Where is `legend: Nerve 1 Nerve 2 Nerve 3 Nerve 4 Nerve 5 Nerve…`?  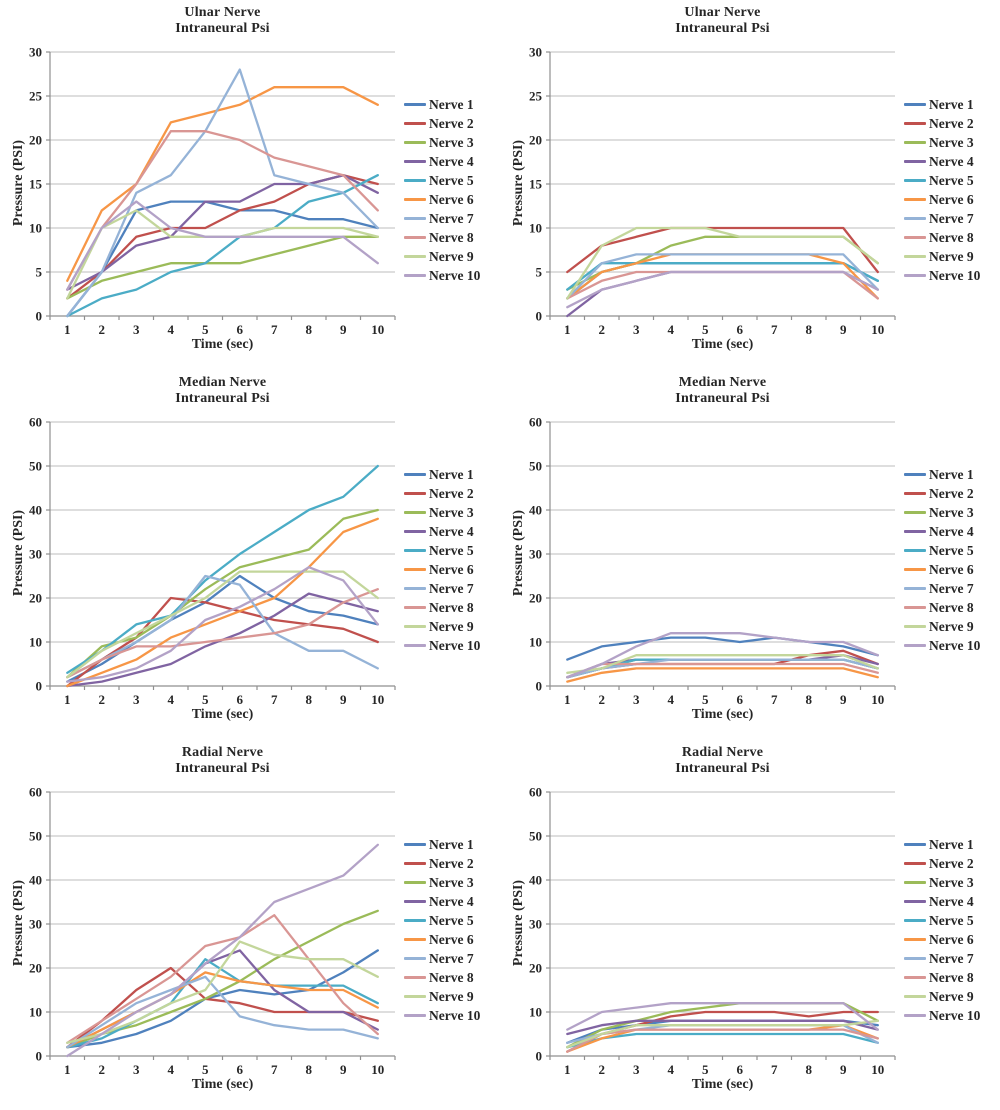 legend: Nerve 1 Nerve 2 Nerve 3 Nerve 4 Nerve 5 Nerve… is located at coordinates (942, 190).